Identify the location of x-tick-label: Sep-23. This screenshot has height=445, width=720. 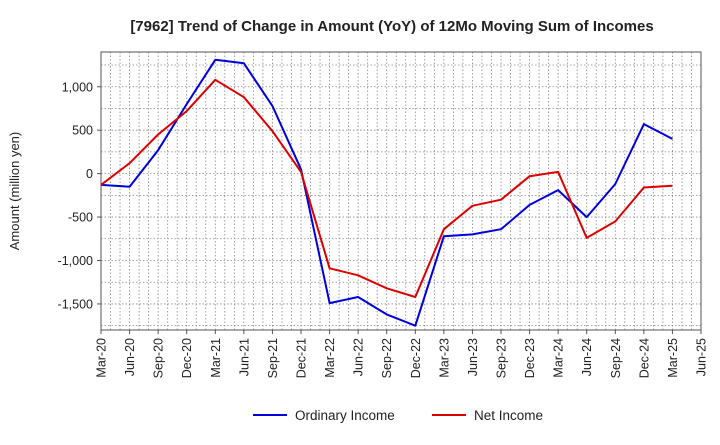
(502, 358).